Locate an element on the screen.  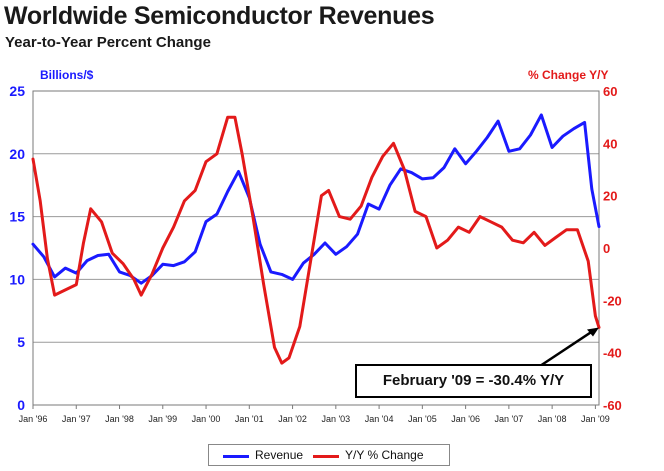
chart-subtitle: Year-to-Year Percent Change is located at coordinates (108, 42).